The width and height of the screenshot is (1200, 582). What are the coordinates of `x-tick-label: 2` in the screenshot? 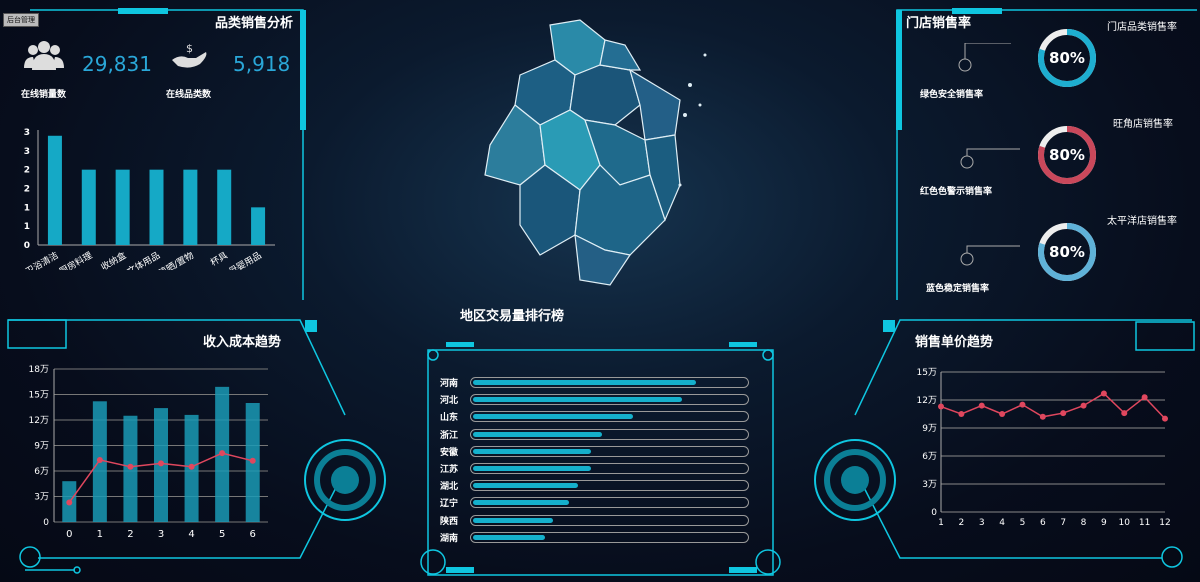 It's located at (961, 523).